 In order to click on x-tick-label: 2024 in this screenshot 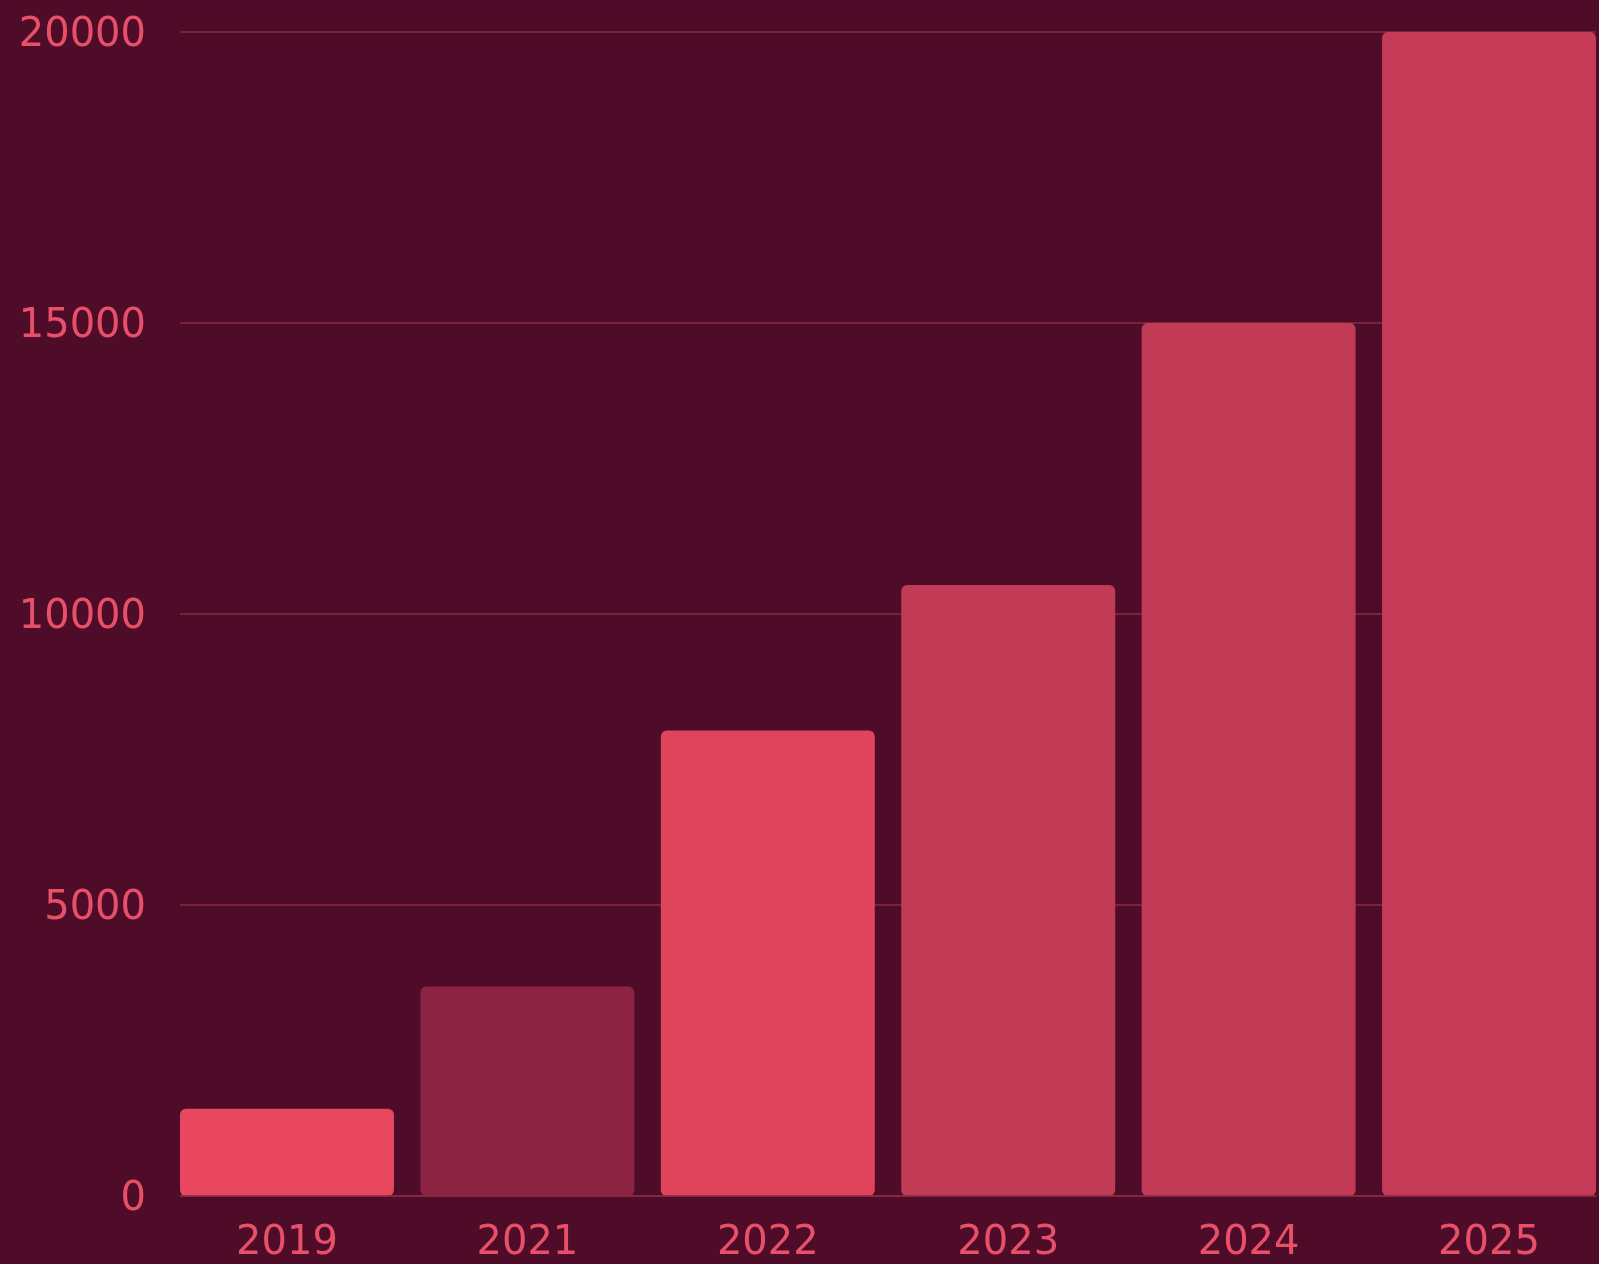, I will do `click(1248, 1240)`.